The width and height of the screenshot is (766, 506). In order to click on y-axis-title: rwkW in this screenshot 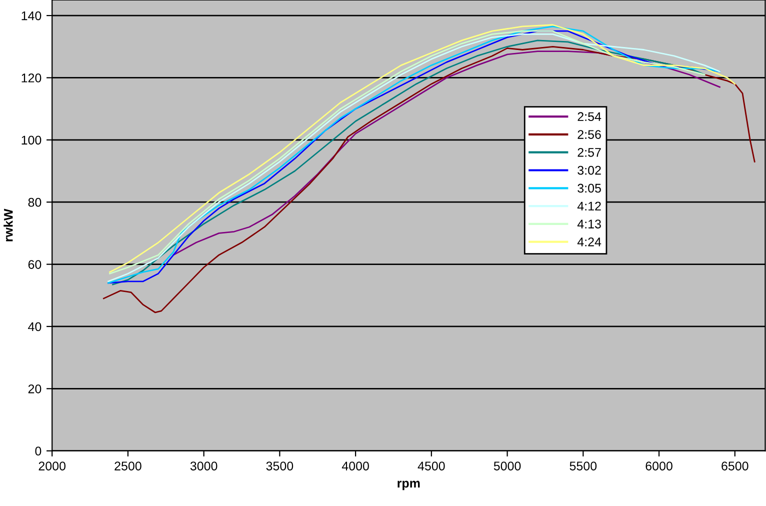, I will do `click(8, 225)`.